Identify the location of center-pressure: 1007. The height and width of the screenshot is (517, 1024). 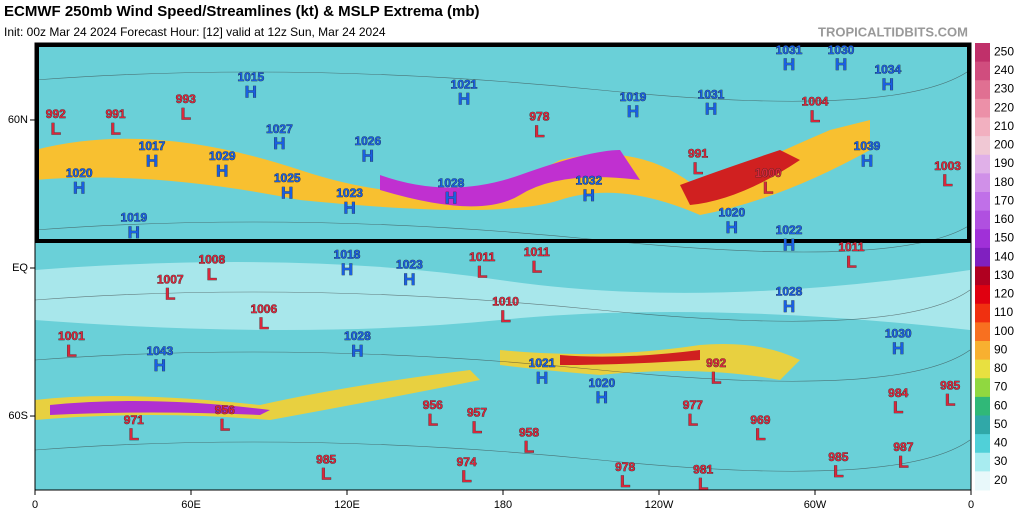
(170, 279).